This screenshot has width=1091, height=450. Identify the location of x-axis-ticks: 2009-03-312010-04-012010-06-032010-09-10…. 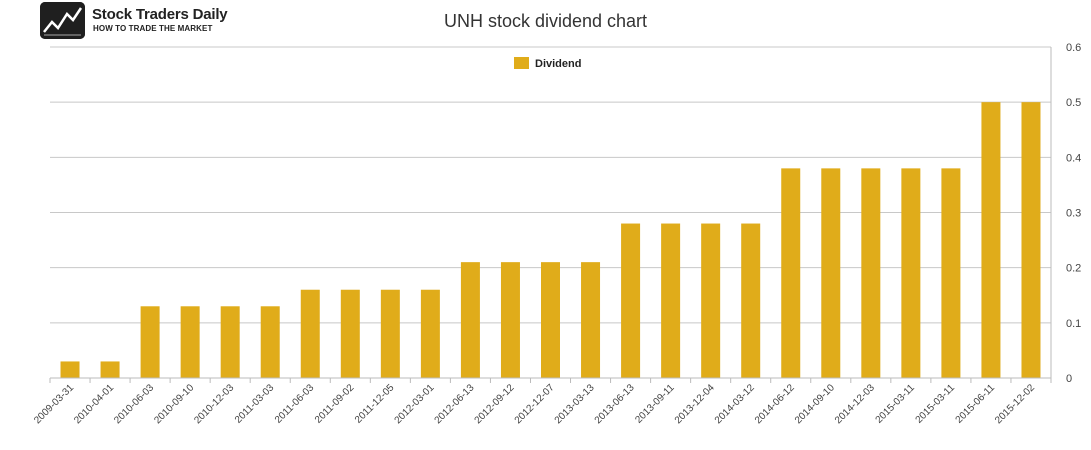
(534, 404).